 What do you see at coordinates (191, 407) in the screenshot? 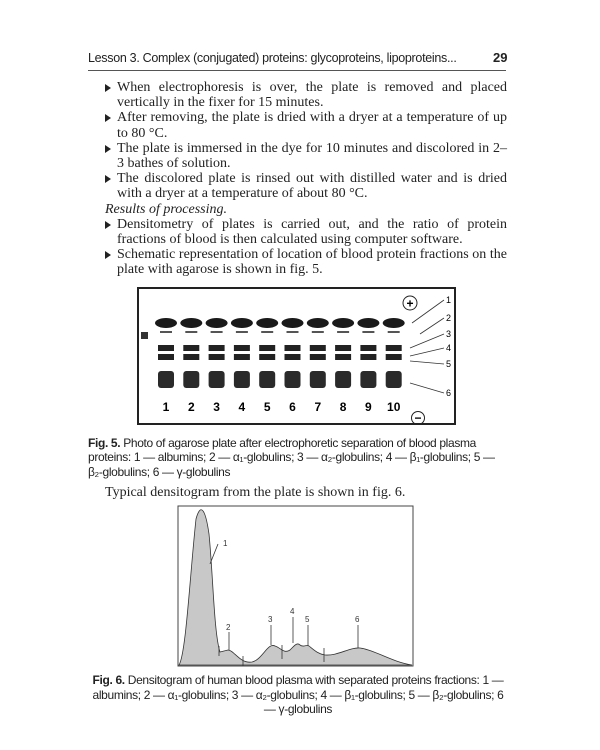
I see `lane-label: 2` at bounding box center [191, 407].